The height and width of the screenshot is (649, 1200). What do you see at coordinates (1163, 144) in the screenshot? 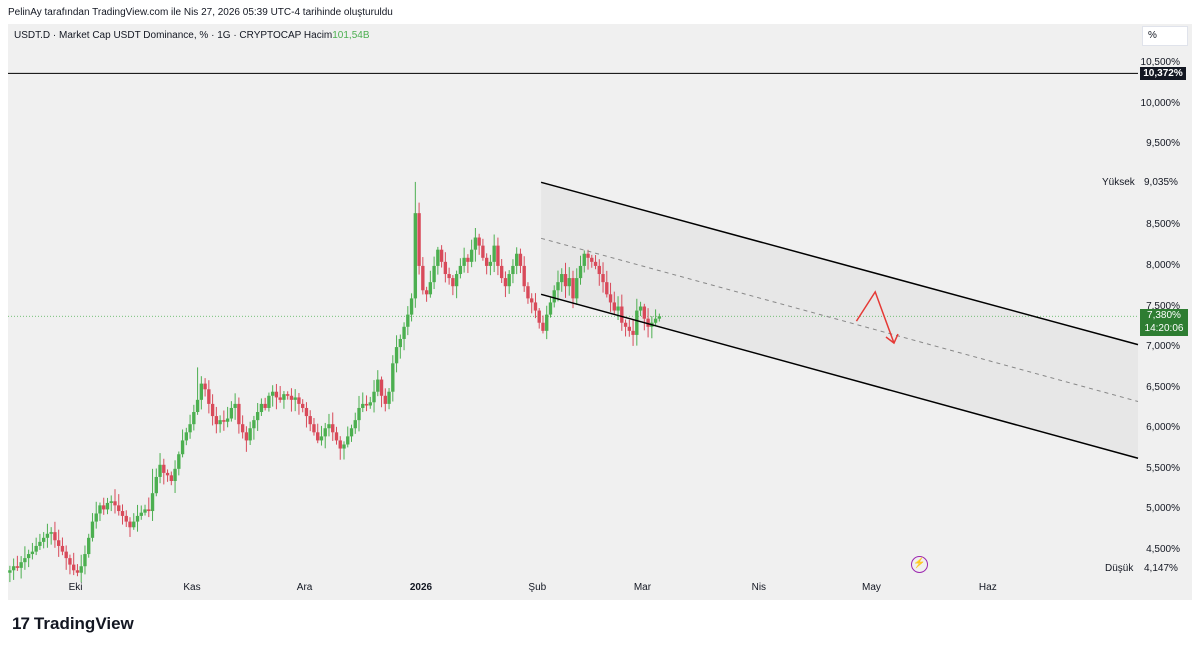
I see `y-tick-label: 9,500%` at bounding box center [1163, 144].